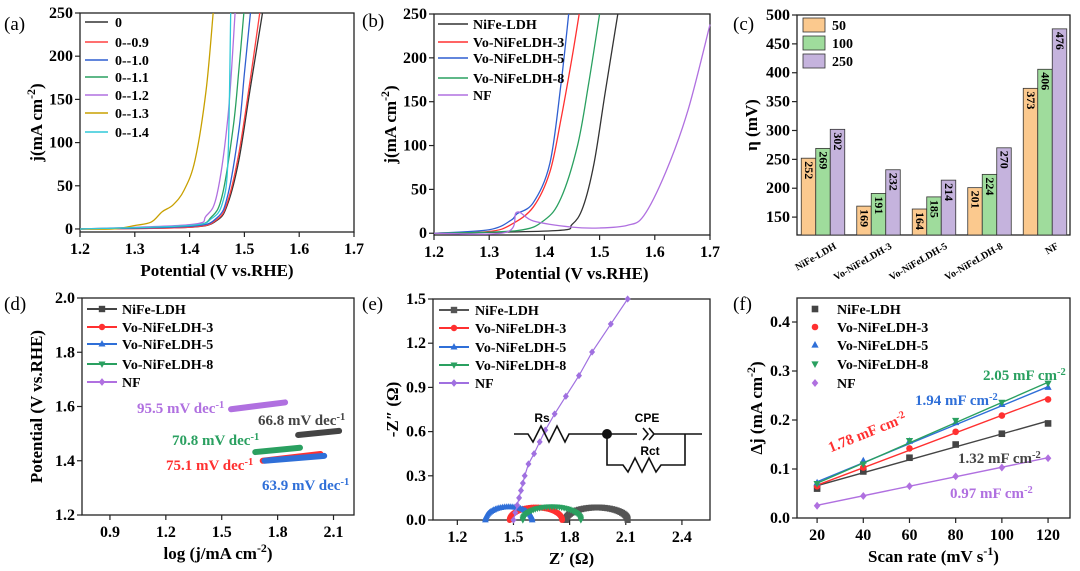 This screenshot has width=1080, height=571. What do you see at coordinates (415, 58) in the screenshot?
I see `y-tick-label: 200` at bounding box center [415, 58].